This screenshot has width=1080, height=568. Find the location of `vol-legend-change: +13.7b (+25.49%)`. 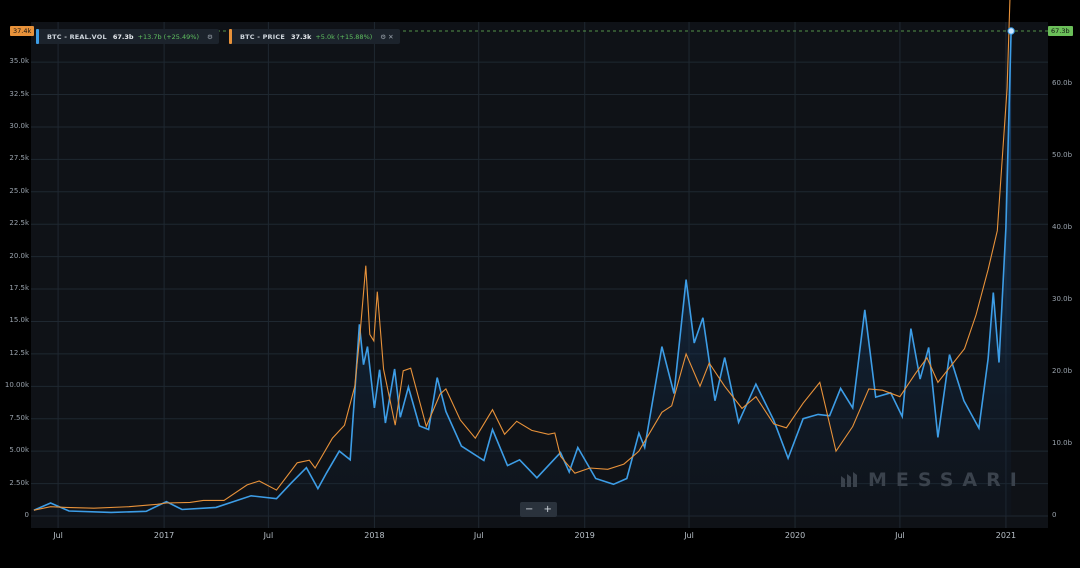

vol-legend-change: +13.7b (+25.49%) is located at coordinates (168, 36).